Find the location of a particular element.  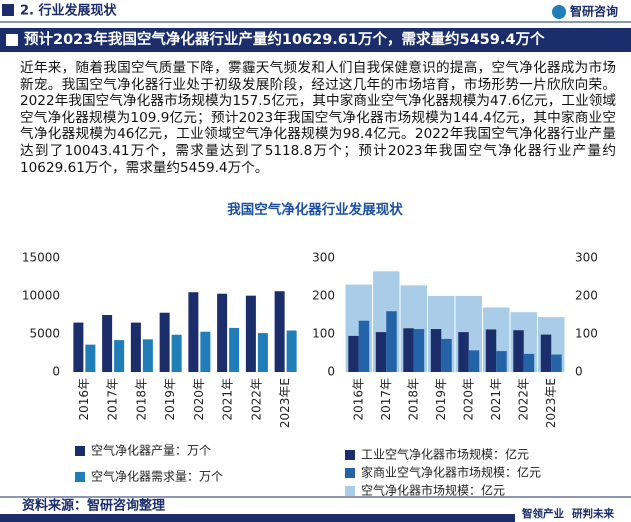

legend-label: 工业空气净化器市场规模：亿元 is located at coordinates (445, 454).